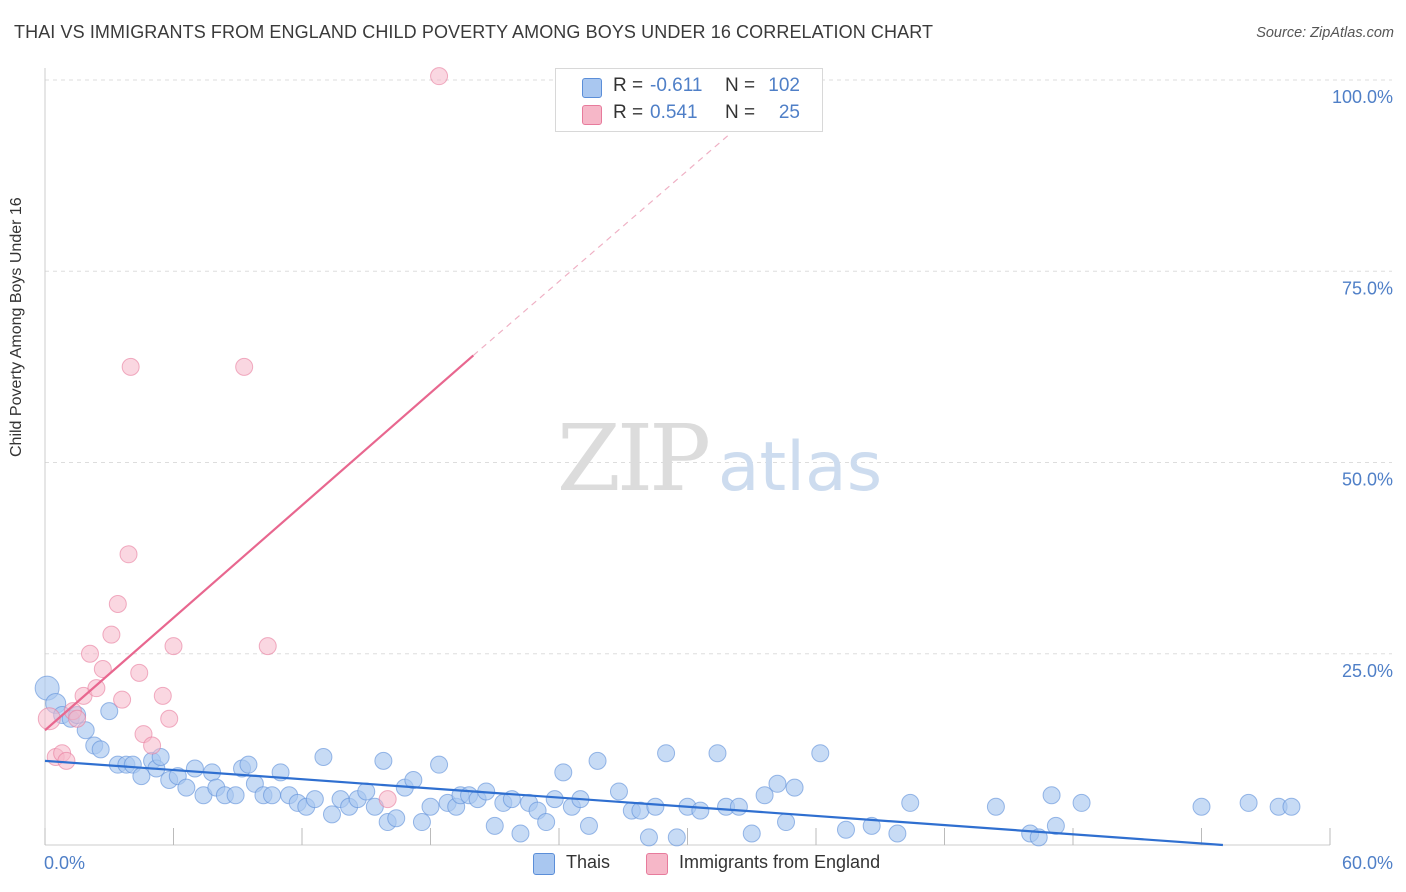  I want to click on x-tick-label: 0.0%, so click(64, 863).